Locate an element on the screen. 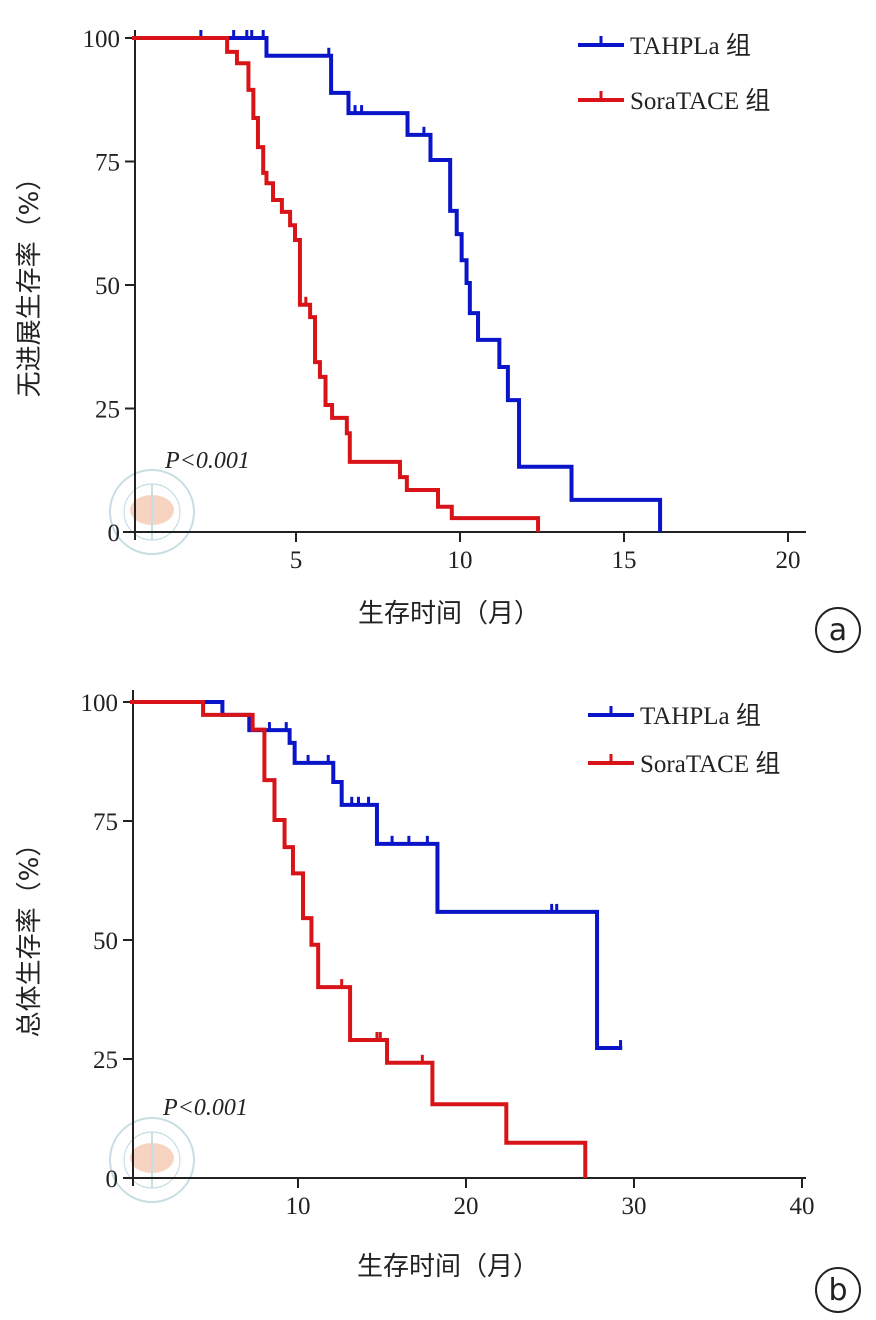 This screenshot has height=1320, width=876. x-tick-label: 5 is located at coordinates (296, 560).